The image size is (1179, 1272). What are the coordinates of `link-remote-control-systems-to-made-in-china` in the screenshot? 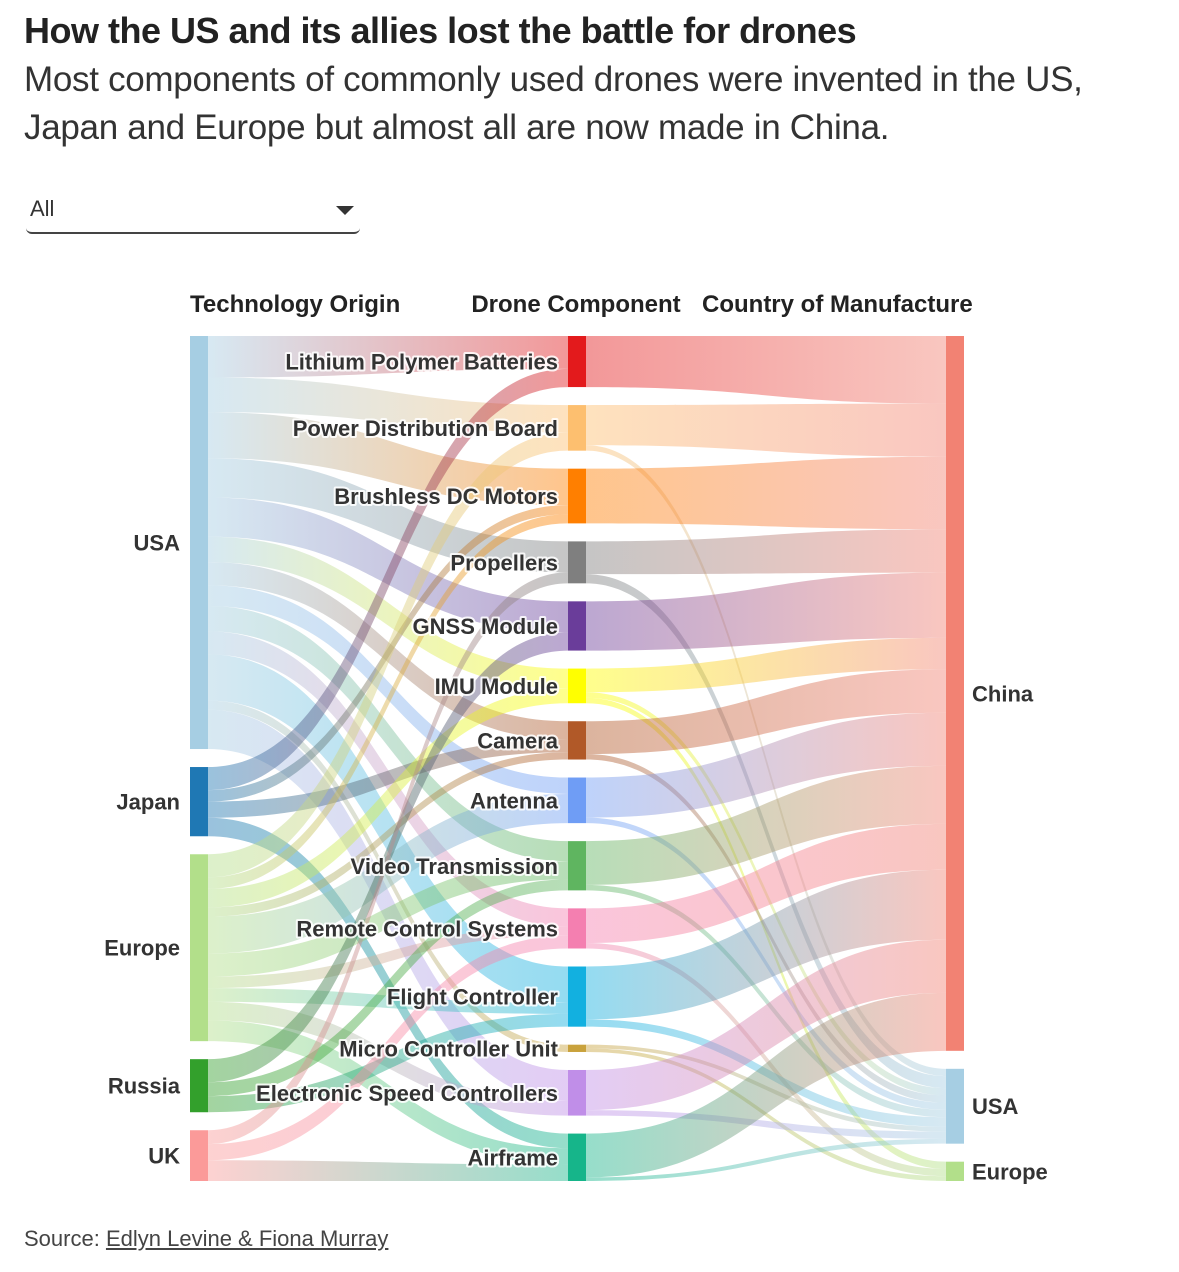 It's located at (766, 883).